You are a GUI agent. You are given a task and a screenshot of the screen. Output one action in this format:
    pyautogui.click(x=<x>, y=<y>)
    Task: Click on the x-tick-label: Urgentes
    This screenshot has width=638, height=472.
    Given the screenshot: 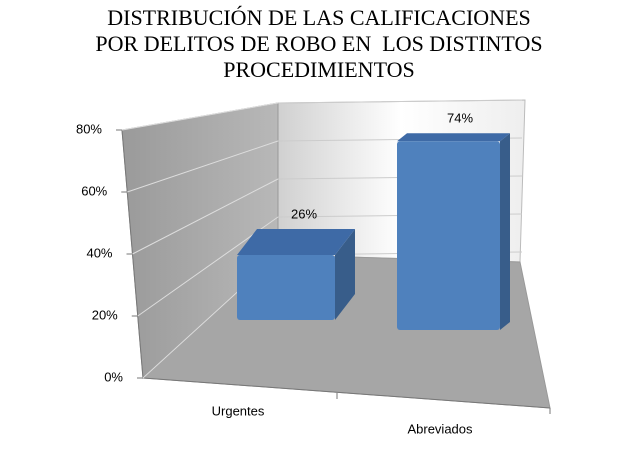 What is the action you would take?
    pyautogui.click(x=238, y=410)
    